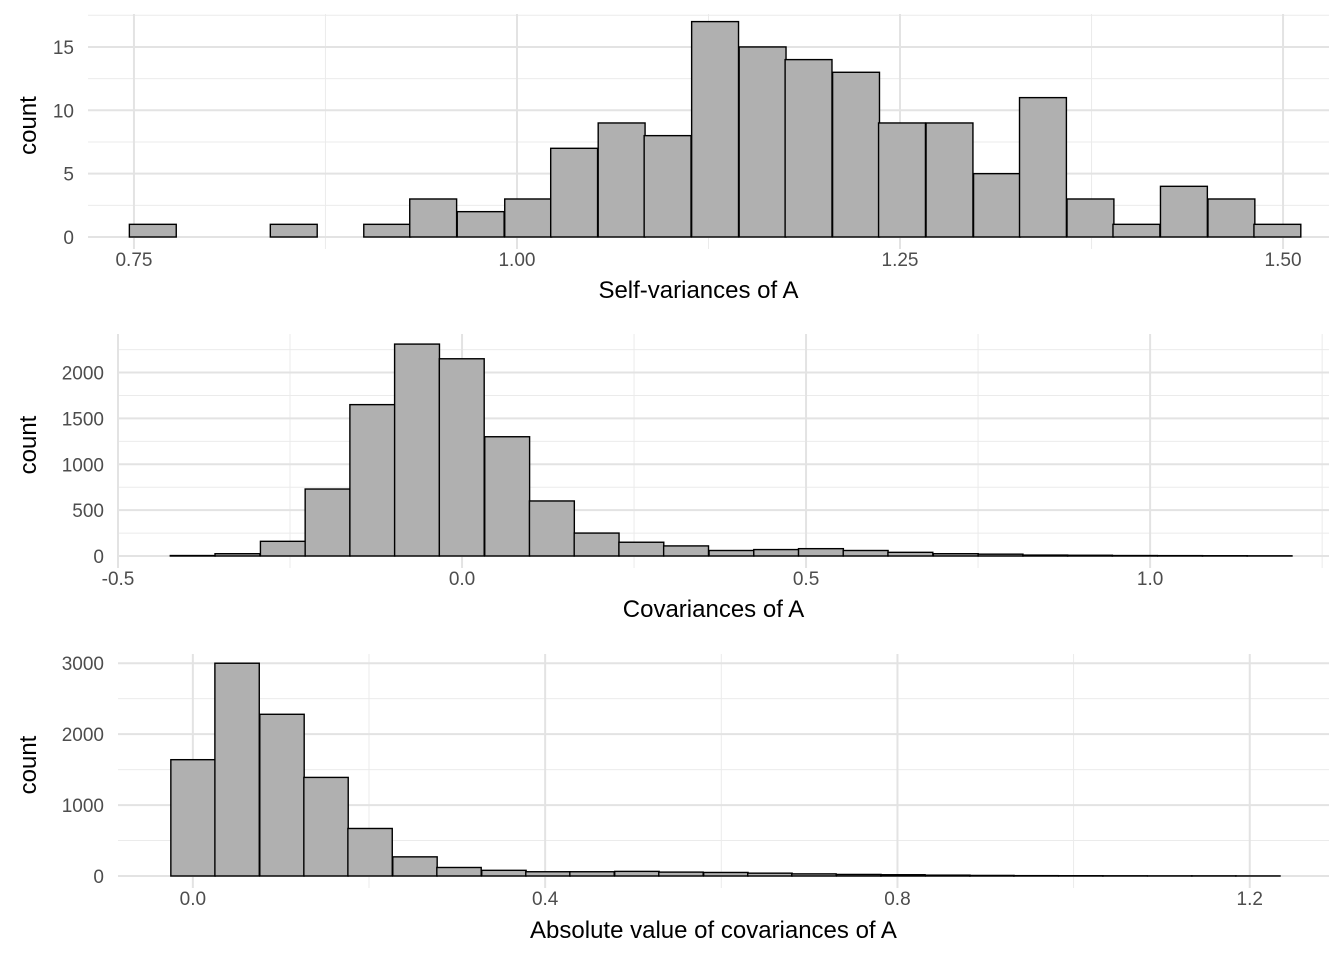 The image size is (1344, 960). What do you see at coordinates (1250, 899) in the screenshot?
I see `x-tick-label: 1.2` at bounding box center [1250, 899].